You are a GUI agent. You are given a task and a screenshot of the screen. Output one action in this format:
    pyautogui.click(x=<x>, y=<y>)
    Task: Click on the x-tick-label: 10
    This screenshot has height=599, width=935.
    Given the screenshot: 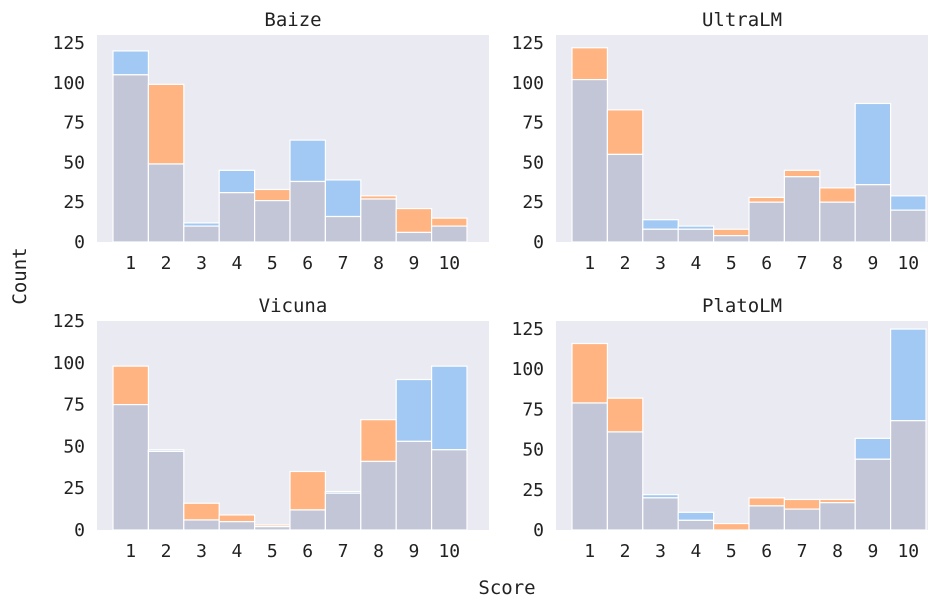 What is the action you would take?
    pyautogui.click(x=449, y=551)
    